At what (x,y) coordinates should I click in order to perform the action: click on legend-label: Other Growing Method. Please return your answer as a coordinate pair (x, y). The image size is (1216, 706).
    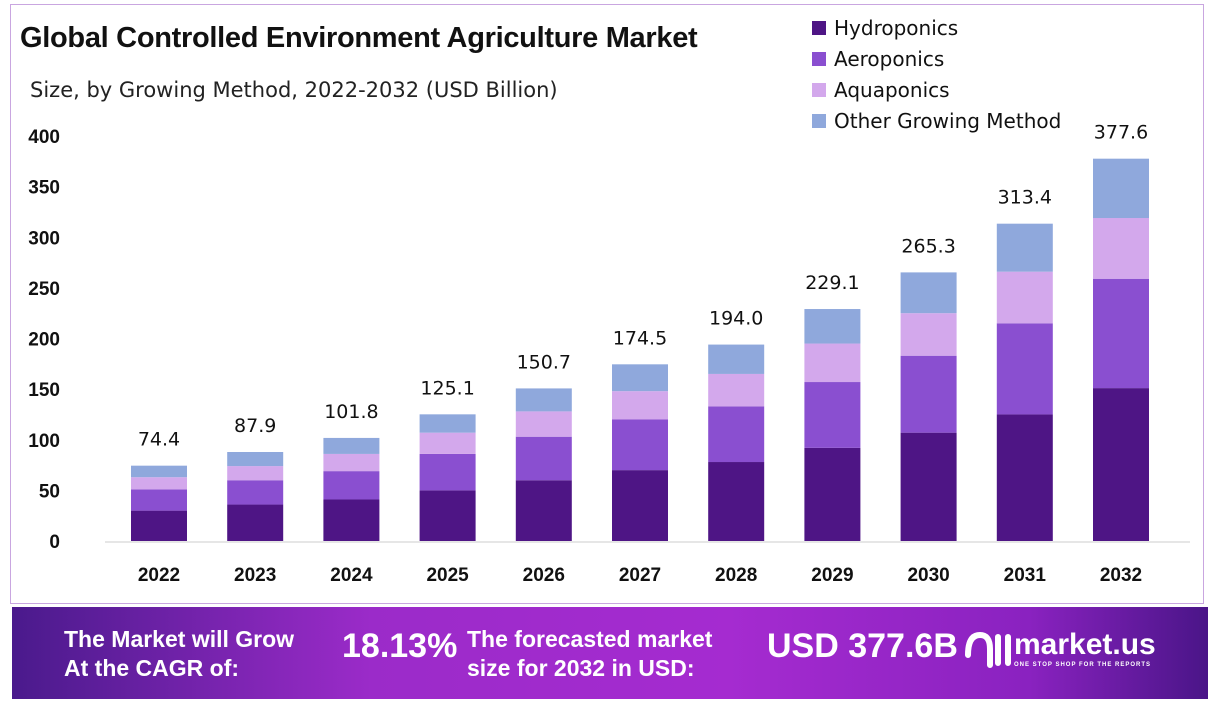
    Looking at the image, I should click on (948, 120).